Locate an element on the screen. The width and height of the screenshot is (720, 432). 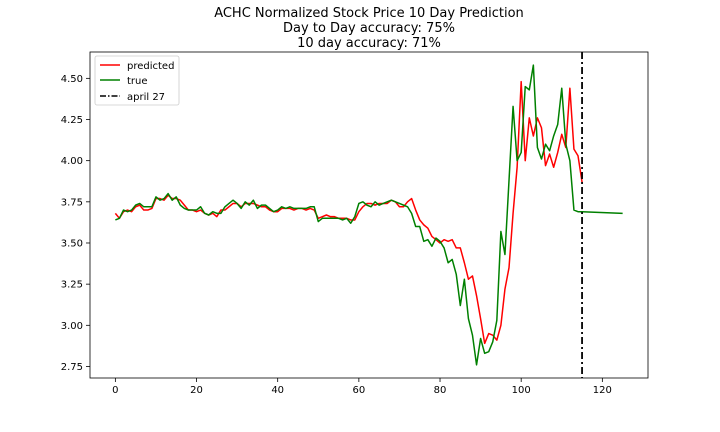
x-axis: 0 20 40 60 80 100 120 is located at coordinates (362, 387).